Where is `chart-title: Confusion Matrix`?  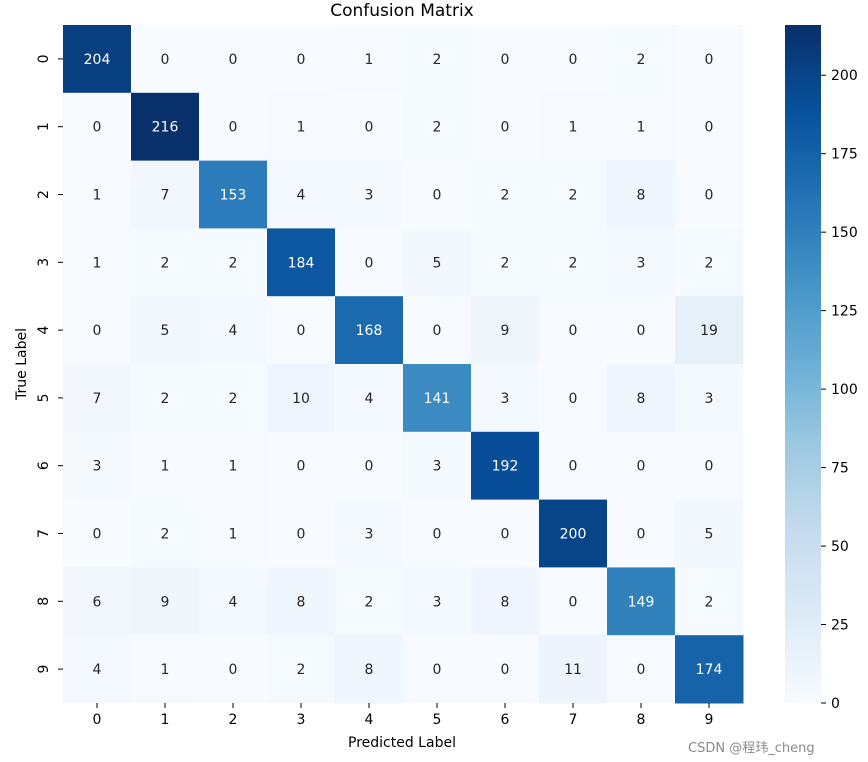 chart-title: Confusion Matrix is located at coordinates (402, 11).